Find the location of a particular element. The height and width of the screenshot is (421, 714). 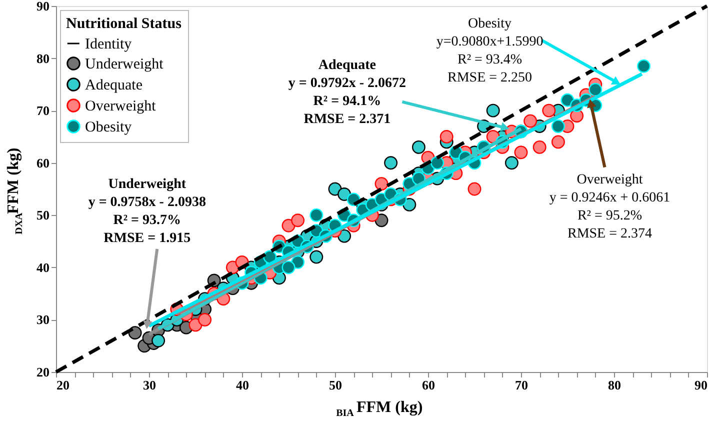

y-tick-label: 90 is located at coordinates (43, 7).